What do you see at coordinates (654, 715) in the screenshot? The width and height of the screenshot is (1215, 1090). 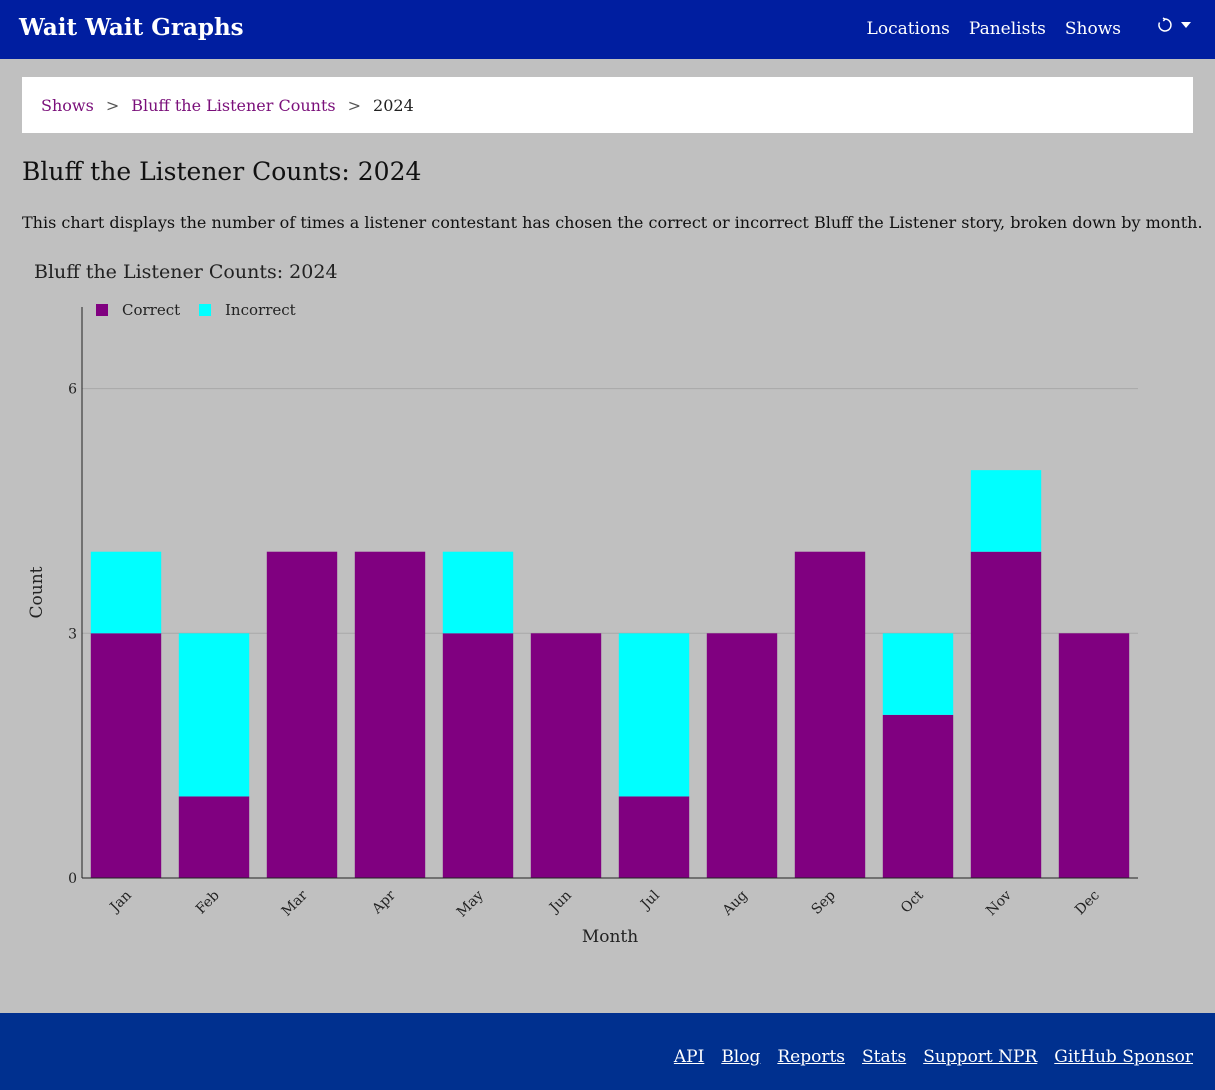 I see `bar-incorrect-jul` at bounding box center [654, 715].